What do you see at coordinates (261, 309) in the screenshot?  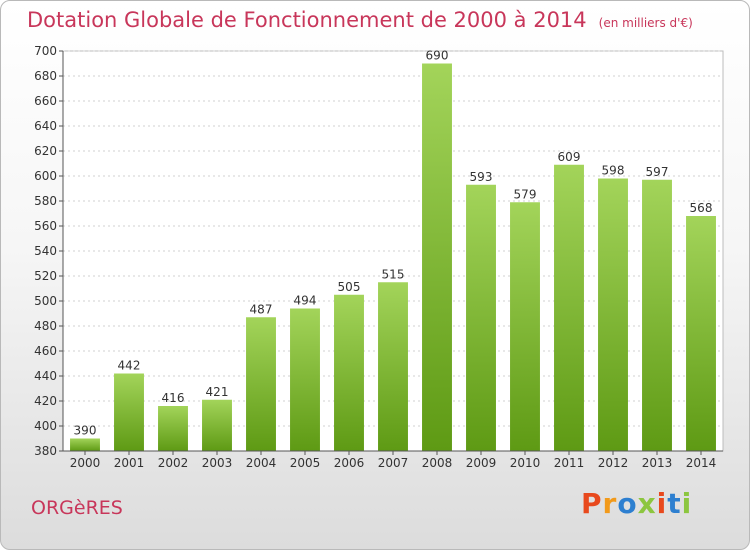 I see `data-label: 487` at bounding box center [261, 309].